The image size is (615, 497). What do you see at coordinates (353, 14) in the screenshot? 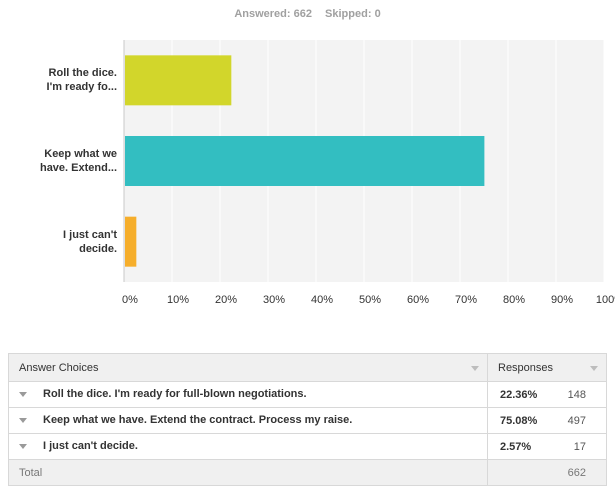
I see `skipped-summary: Skipped: 0` at bounding box center [353, 14].